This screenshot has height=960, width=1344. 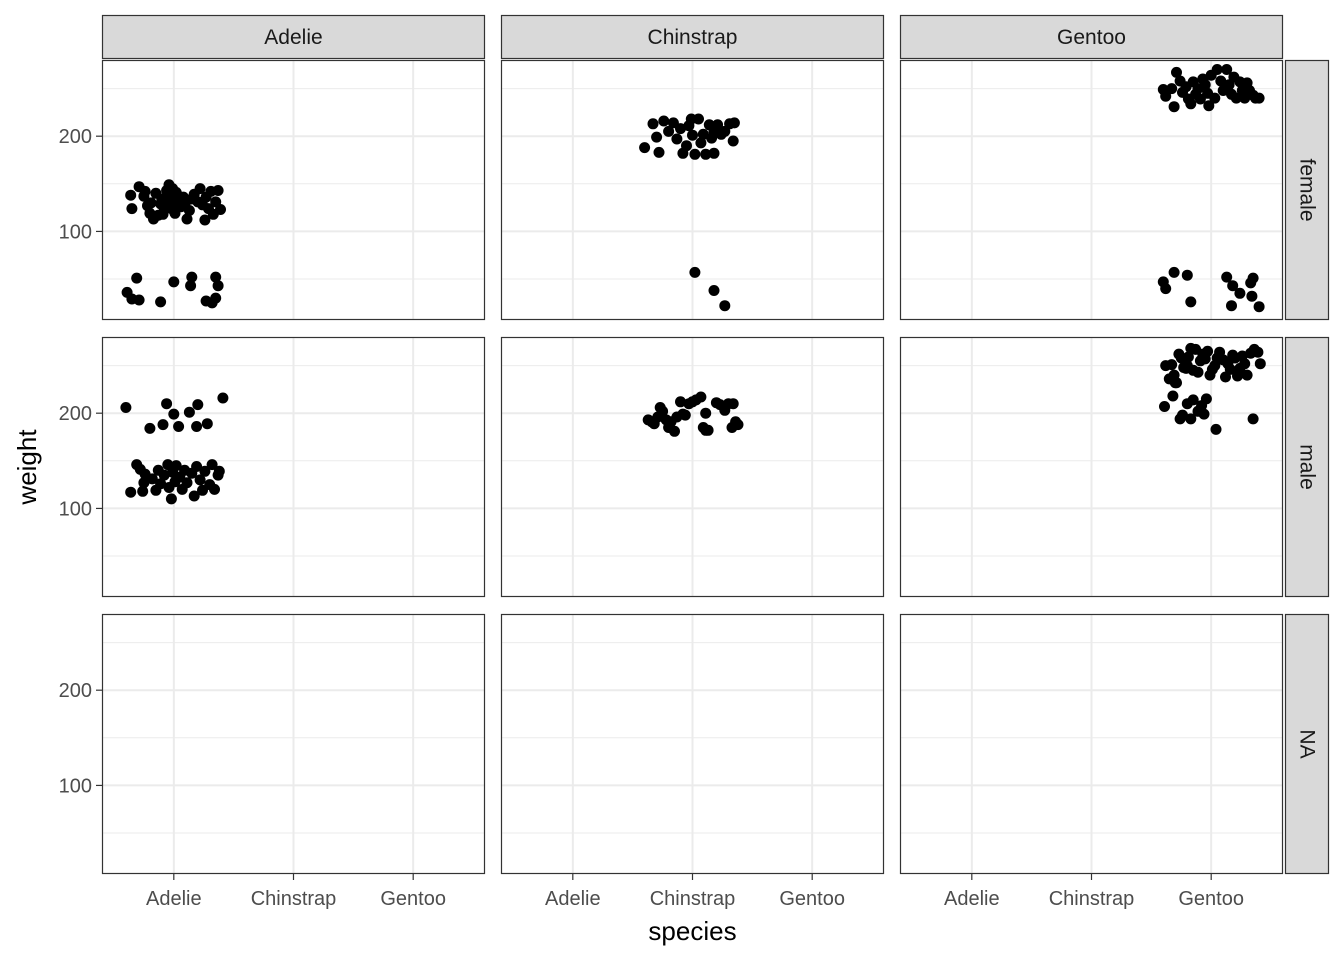 I want to click on strip-top-gentoo, so click(x=1091, y=37).